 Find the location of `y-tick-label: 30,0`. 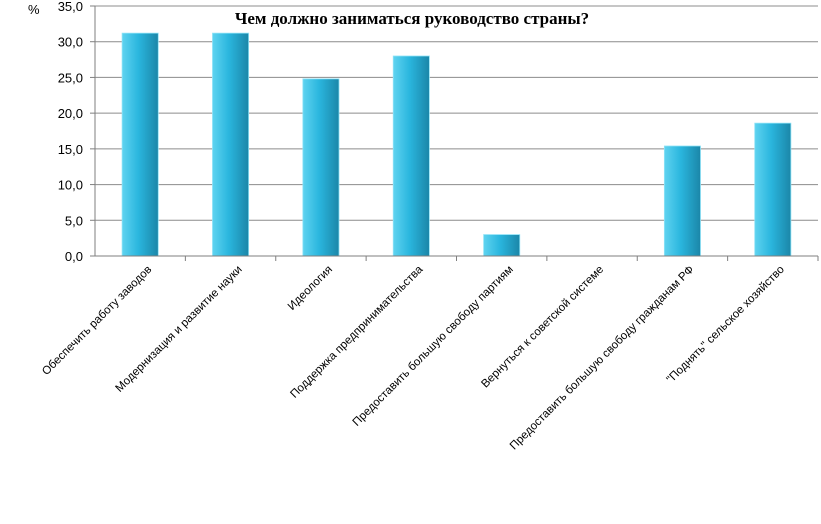

y-tick-label: 30,0 is located at coordinates (70, 42).